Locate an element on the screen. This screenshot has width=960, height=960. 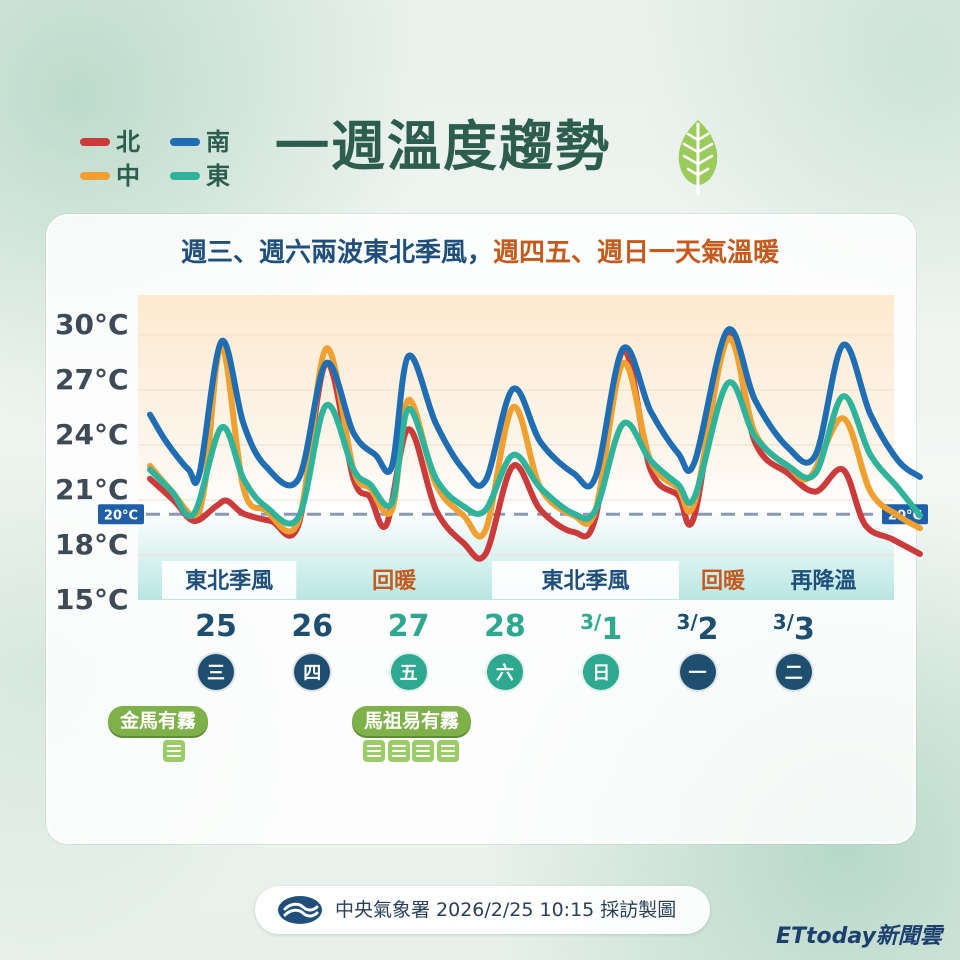
legend-label-central: 中 is located at coordinates (128, 176).